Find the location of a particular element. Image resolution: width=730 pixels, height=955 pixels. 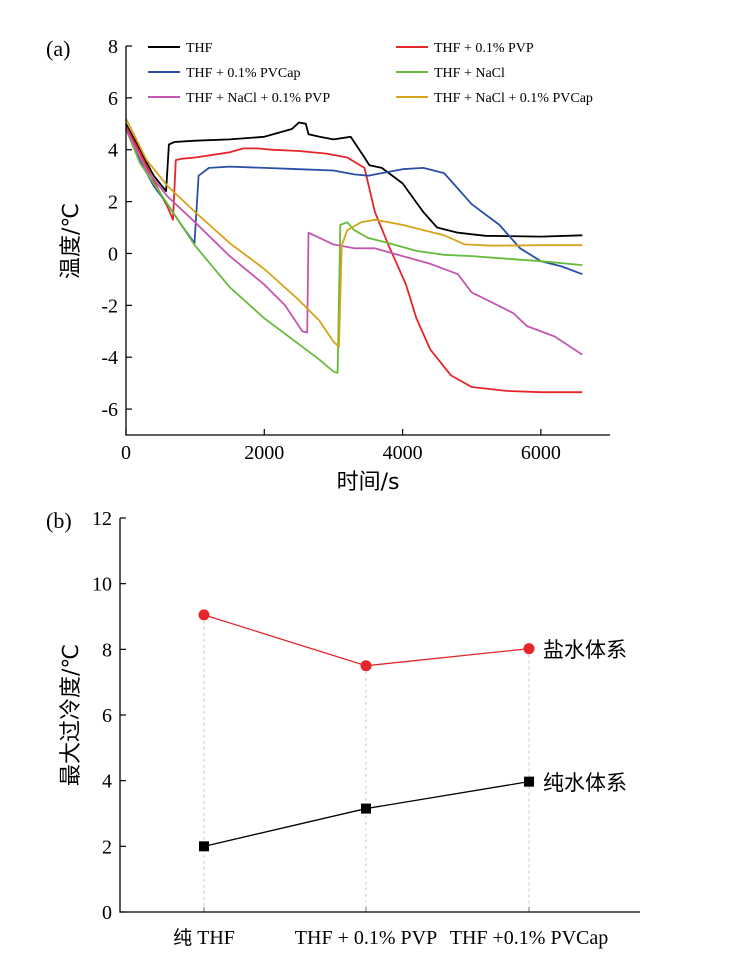

panel-b-x-ticks: 纯 THF THF + 0.1% PVP THF +0.1% PVCap is located at coordinates (390, 928).